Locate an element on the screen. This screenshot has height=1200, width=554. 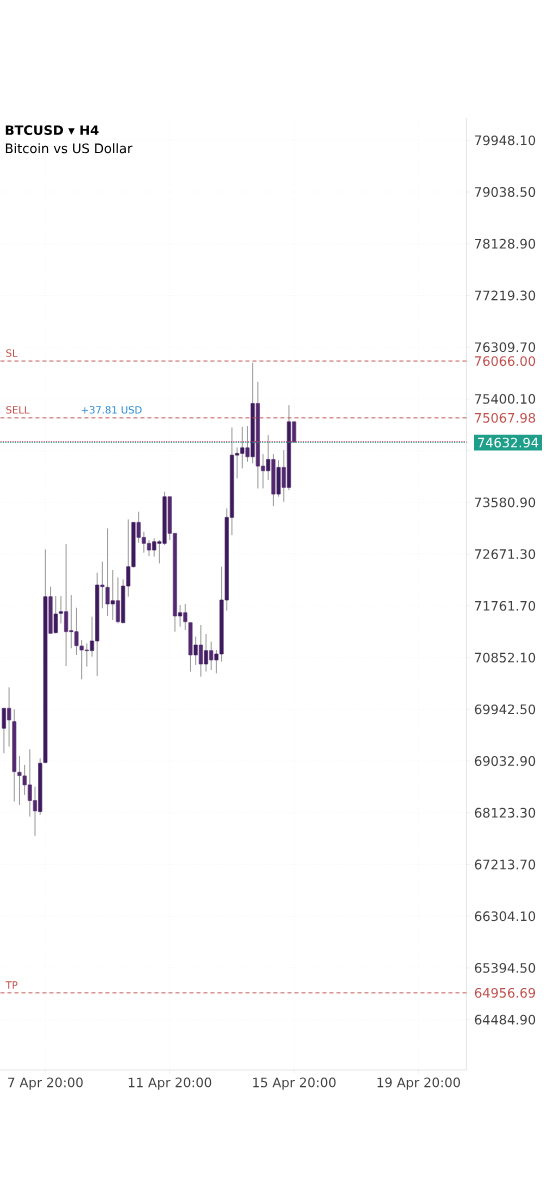
y-tick-label: 70852.10 is located at coordinates (504, 657).